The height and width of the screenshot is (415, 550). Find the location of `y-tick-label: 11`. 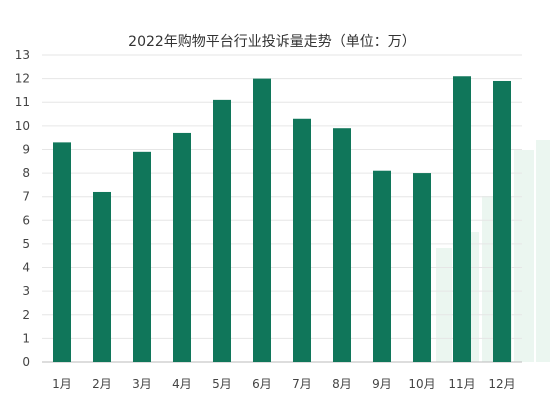

y-tick-label: 11 is located at coordinates (22, 102).